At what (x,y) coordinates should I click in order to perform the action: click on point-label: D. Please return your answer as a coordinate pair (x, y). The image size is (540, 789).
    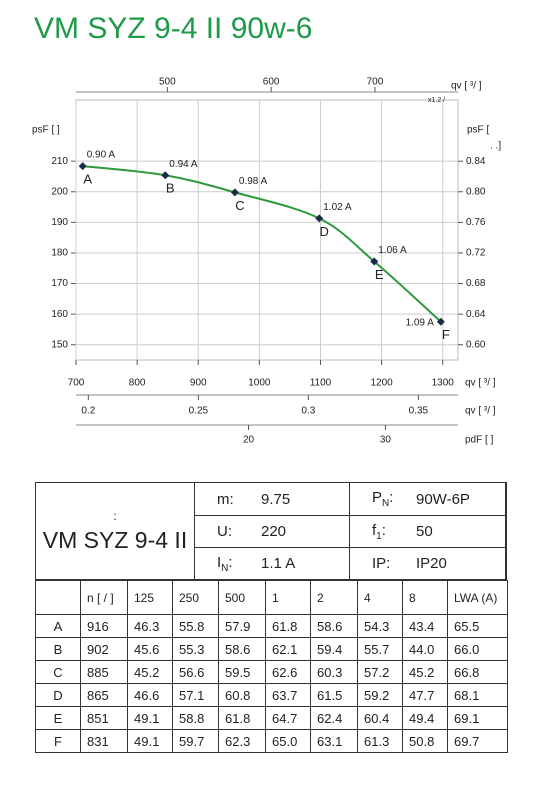
    Looking at the image, I should click on (324, 231).